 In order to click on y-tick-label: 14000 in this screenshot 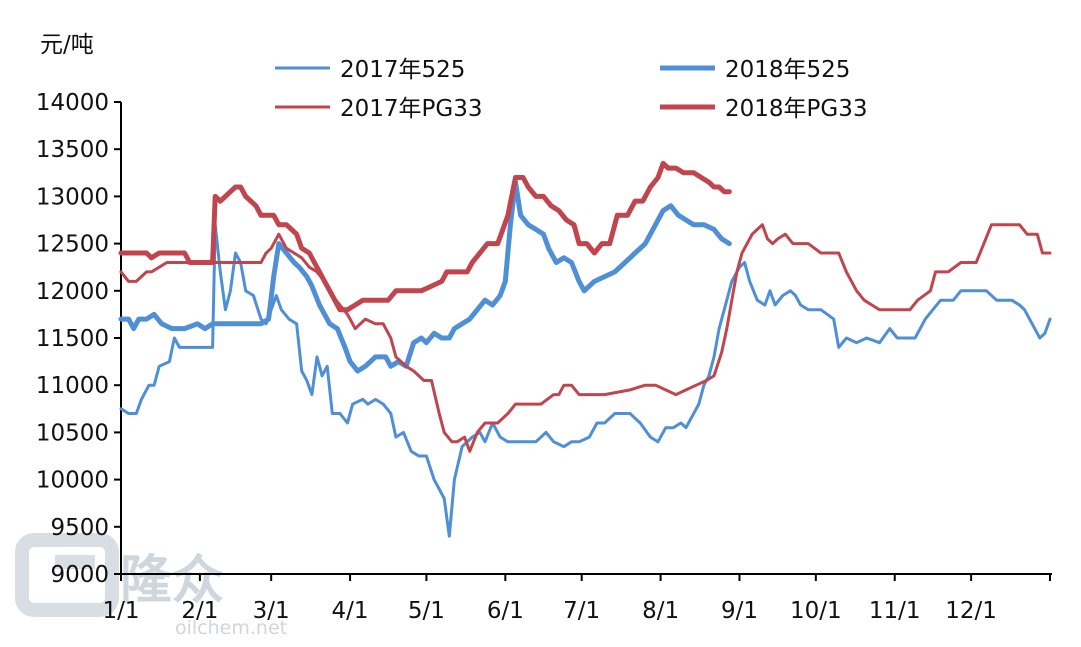, I will do `click(72, 103)`.